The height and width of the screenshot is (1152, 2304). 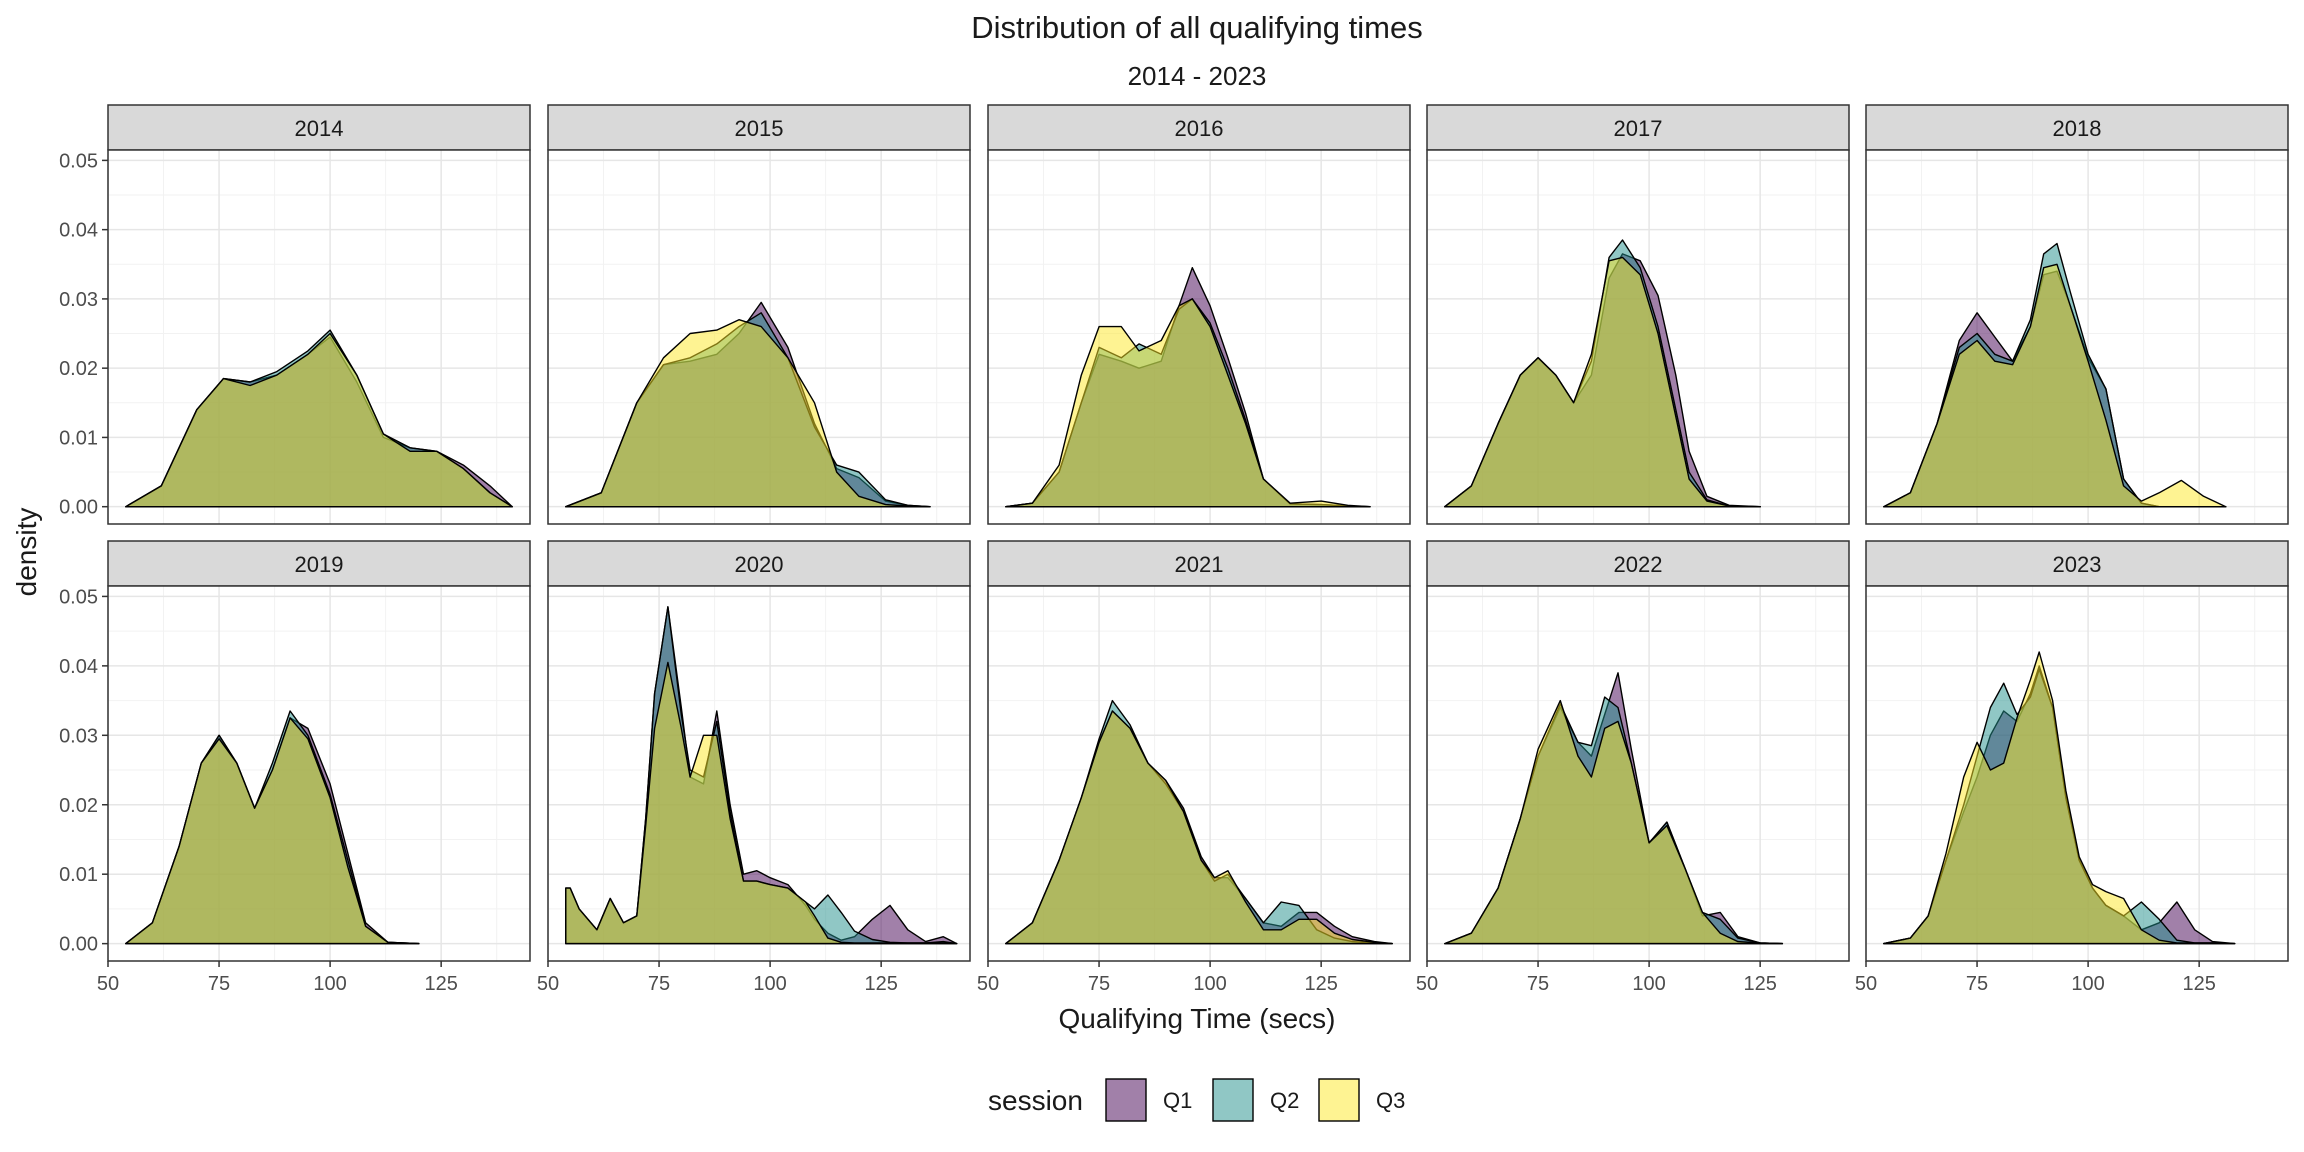 What do you see at coordinates (1196, 27) in the screenshot?
I see `chart-title: Distribution of all qualifying times` at bounding box center [1196, 27].